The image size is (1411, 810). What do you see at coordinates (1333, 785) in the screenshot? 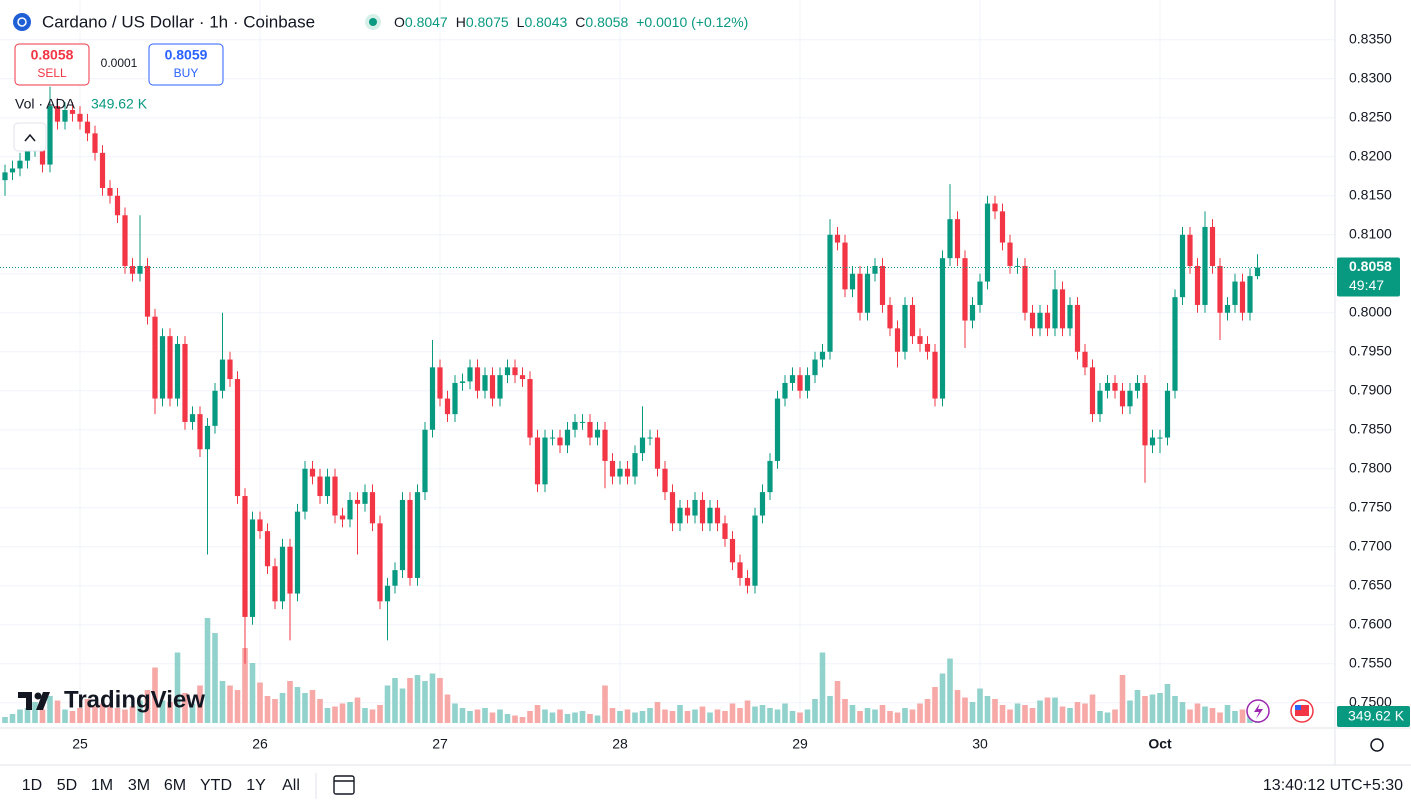
I see `clock: 13:40:12 UTC+5:30` at bounding box center [1333, 785].